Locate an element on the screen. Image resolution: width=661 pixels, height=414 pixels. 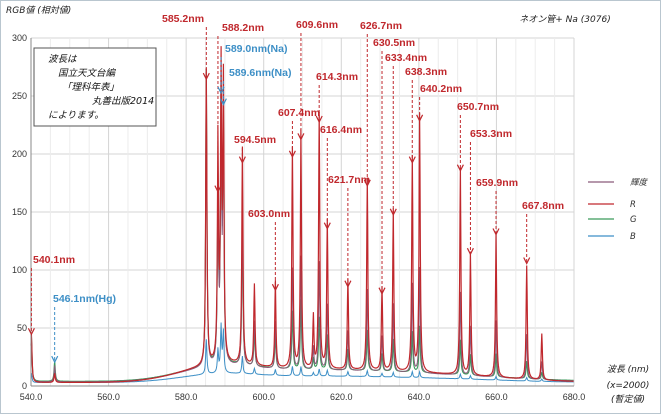
x-tick-label: 680.0 is located at coordinates (574, 397).